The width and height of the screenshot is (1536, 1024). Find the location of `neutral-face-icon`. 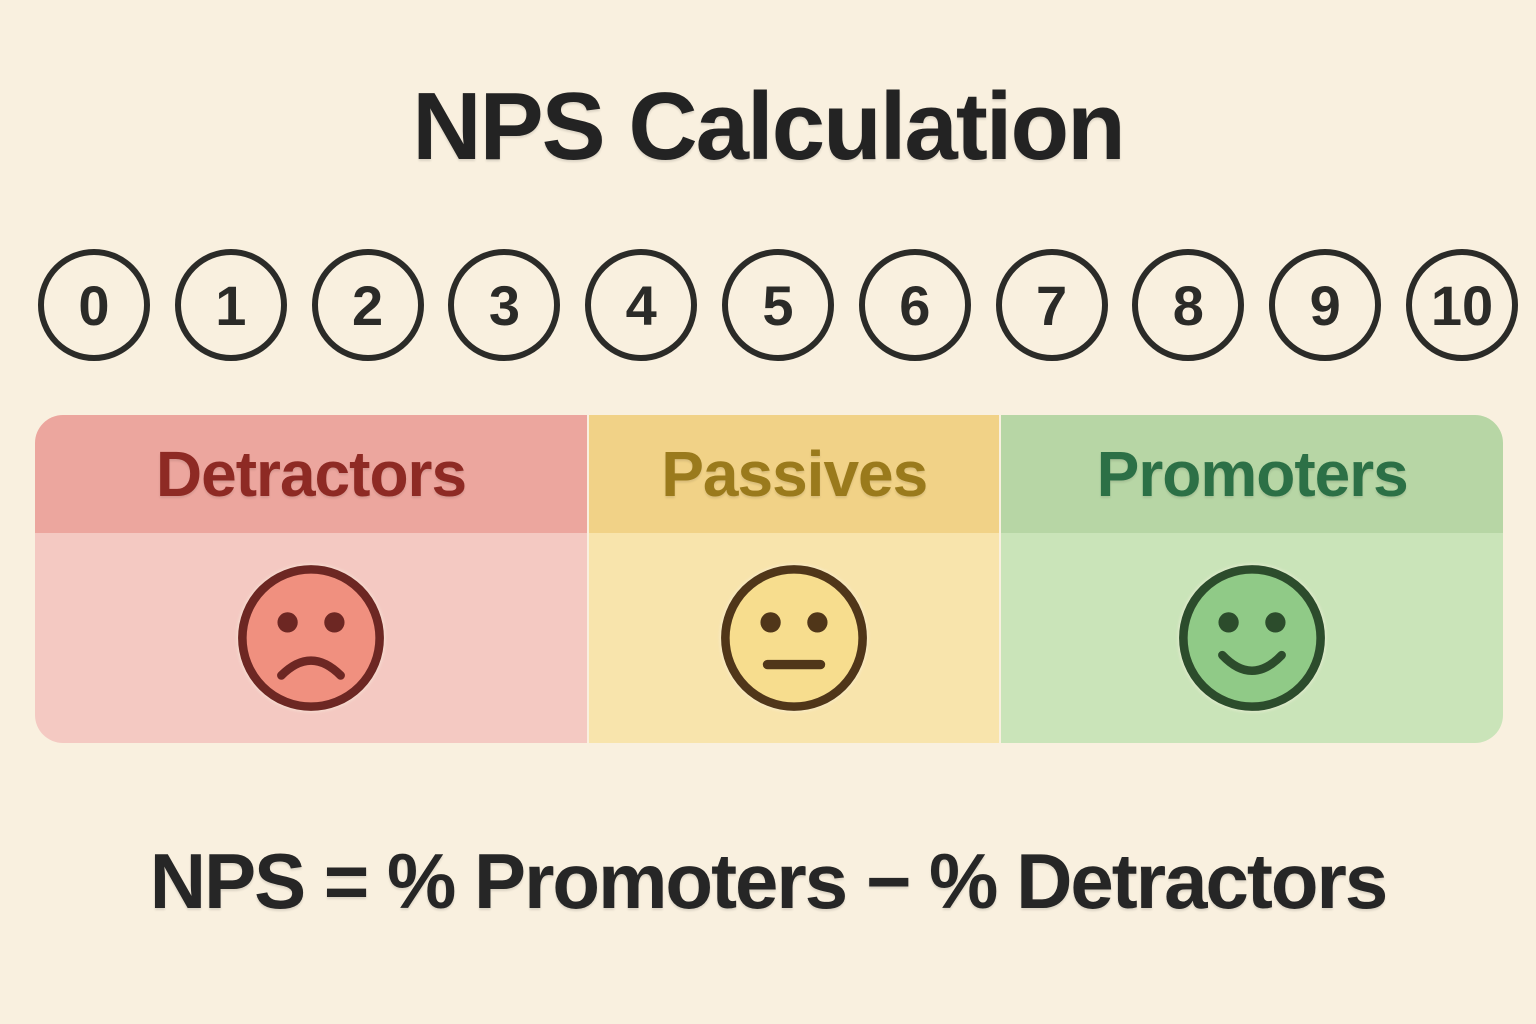

neutral-face-icon is located at coordinates (794, 638).